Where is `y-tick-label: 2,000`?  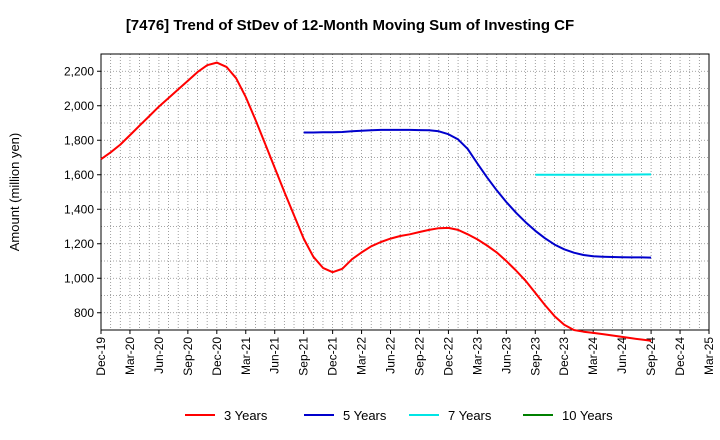
y-tick-label: 2,000 is located at coordinates (79, 106).